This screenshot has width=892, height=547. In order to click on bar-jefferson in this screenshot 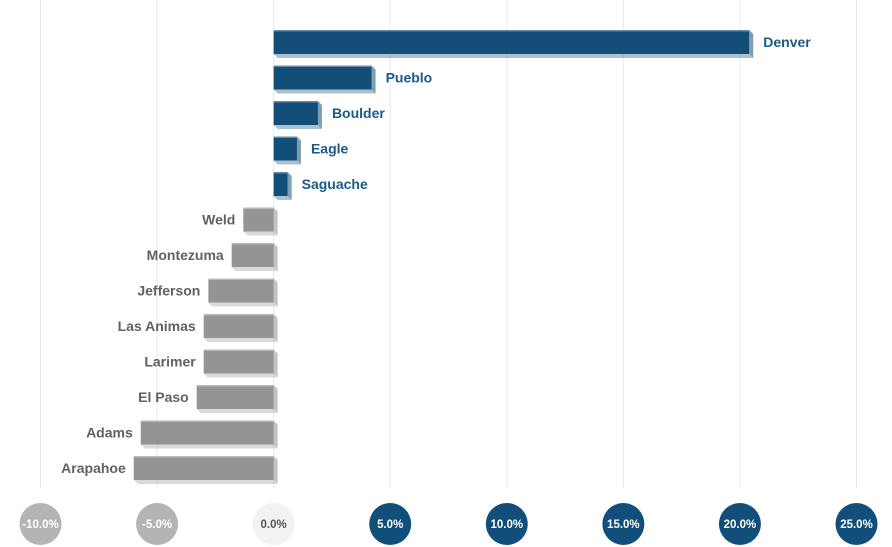, I will do `click(243, 292)`.